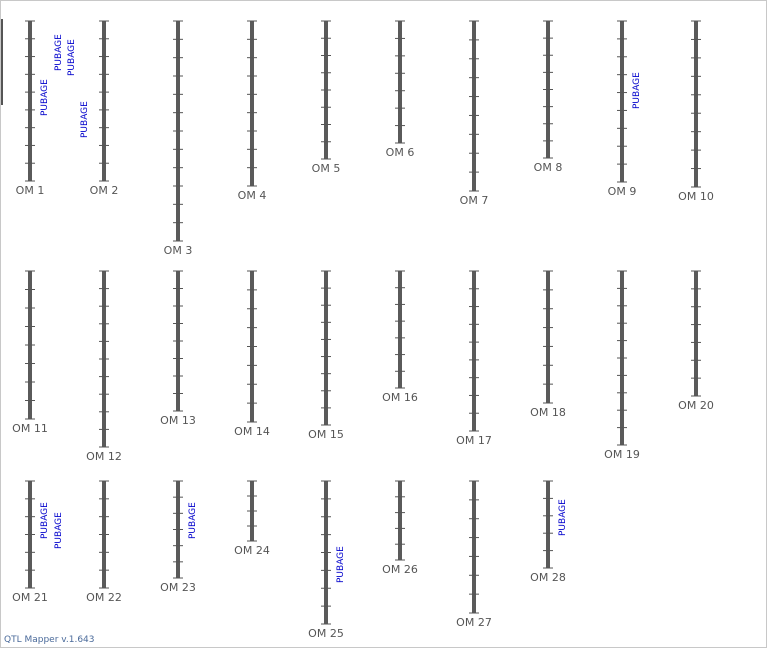 Image resolution: width=767 pixels, height=648 pixels. Describe the element at coordinates (400, 397) in the screenshot. I see `chromosome-label: OM 16` at that location.